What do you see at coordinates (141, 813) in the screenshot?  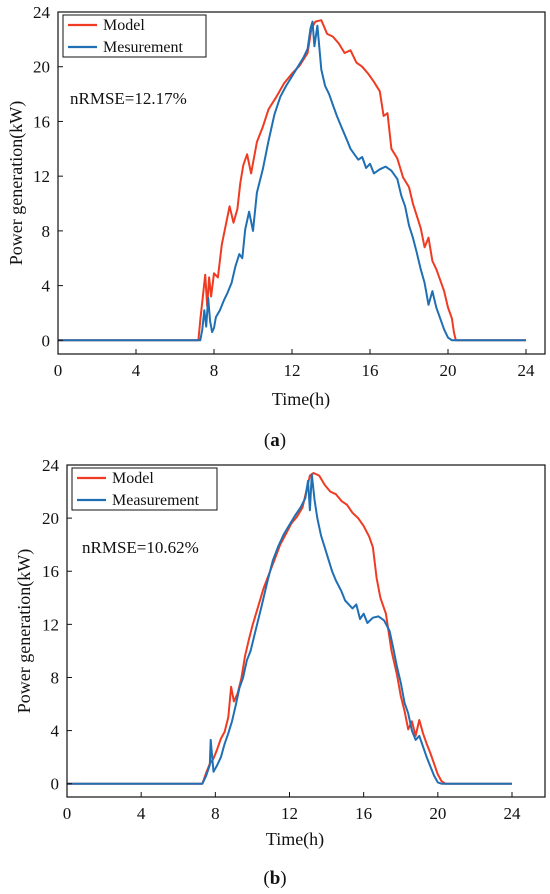 I see `panel-b-x-tick-label: 4` at bounding box center [141, 813].